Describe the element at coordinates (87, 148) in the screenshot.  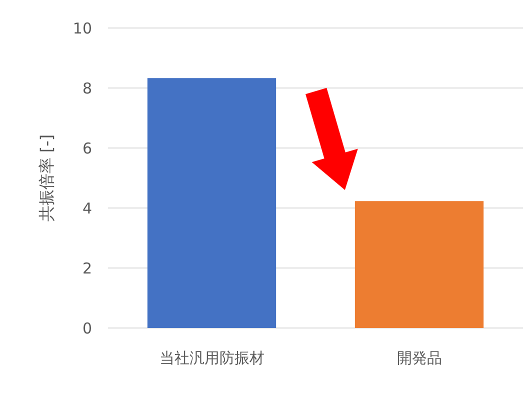
I see `y-tick-label: 6` at that location.